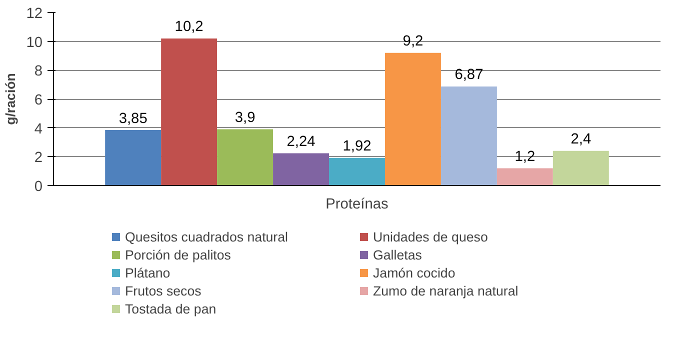 This screenshot has height=345, width=689. I want to click on data-label: 6,87, so click(469, 75).